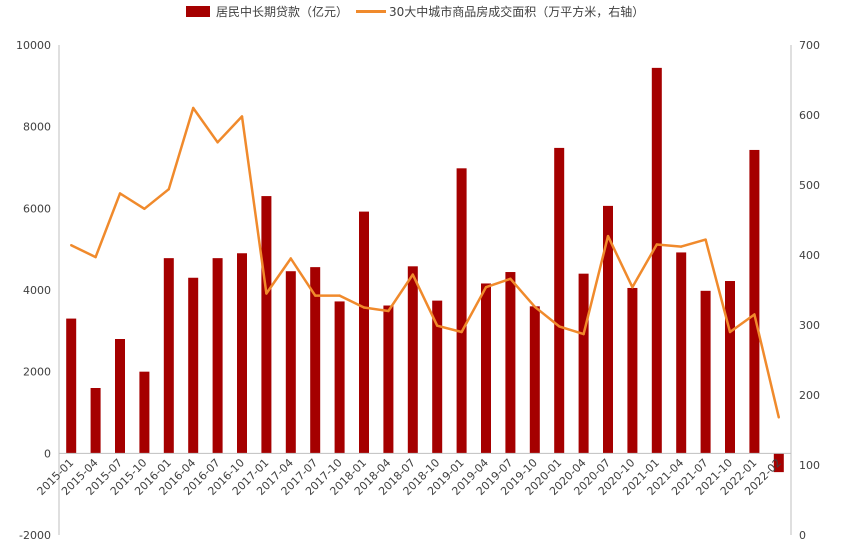  Describe the element at coordinates (516, 11) in the screenshot. I see `legend-label-sales: 30大中城市商品房成交面积（万平方米，右轴）` at that location.